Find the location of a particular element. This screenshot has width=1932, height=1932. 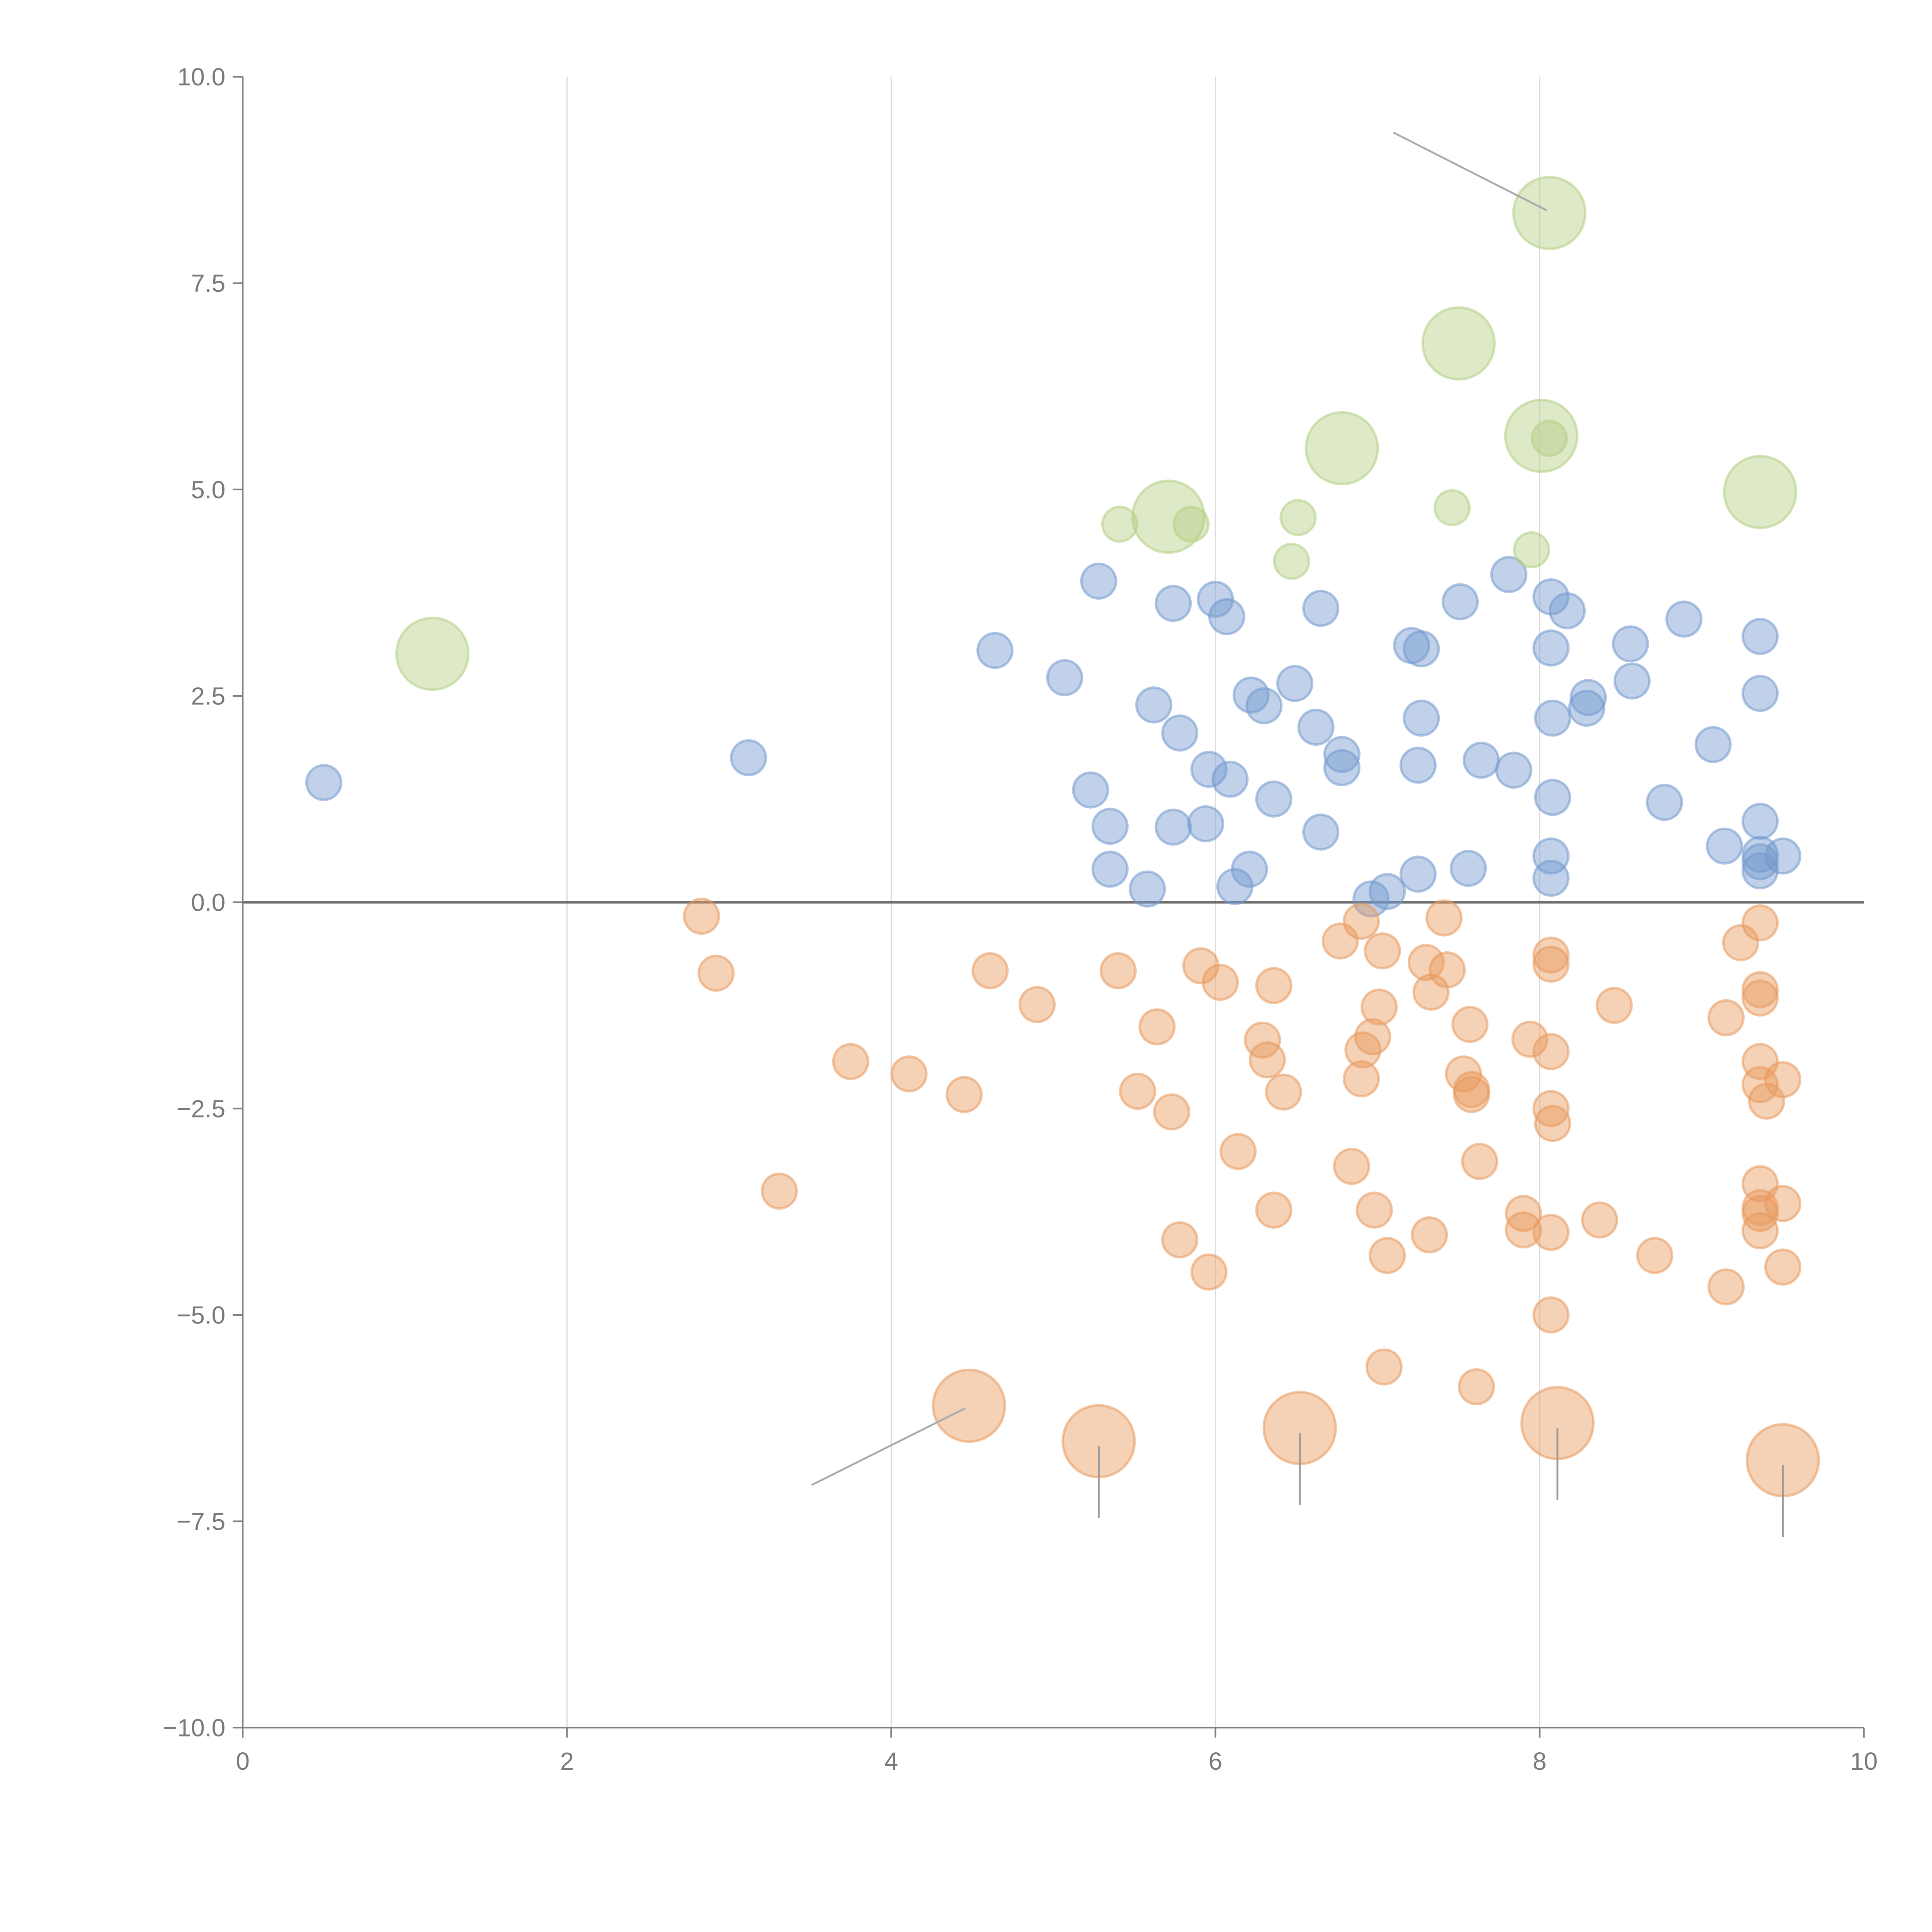

y-tick-label: −7.5 is located at coordinates (202, 1522).